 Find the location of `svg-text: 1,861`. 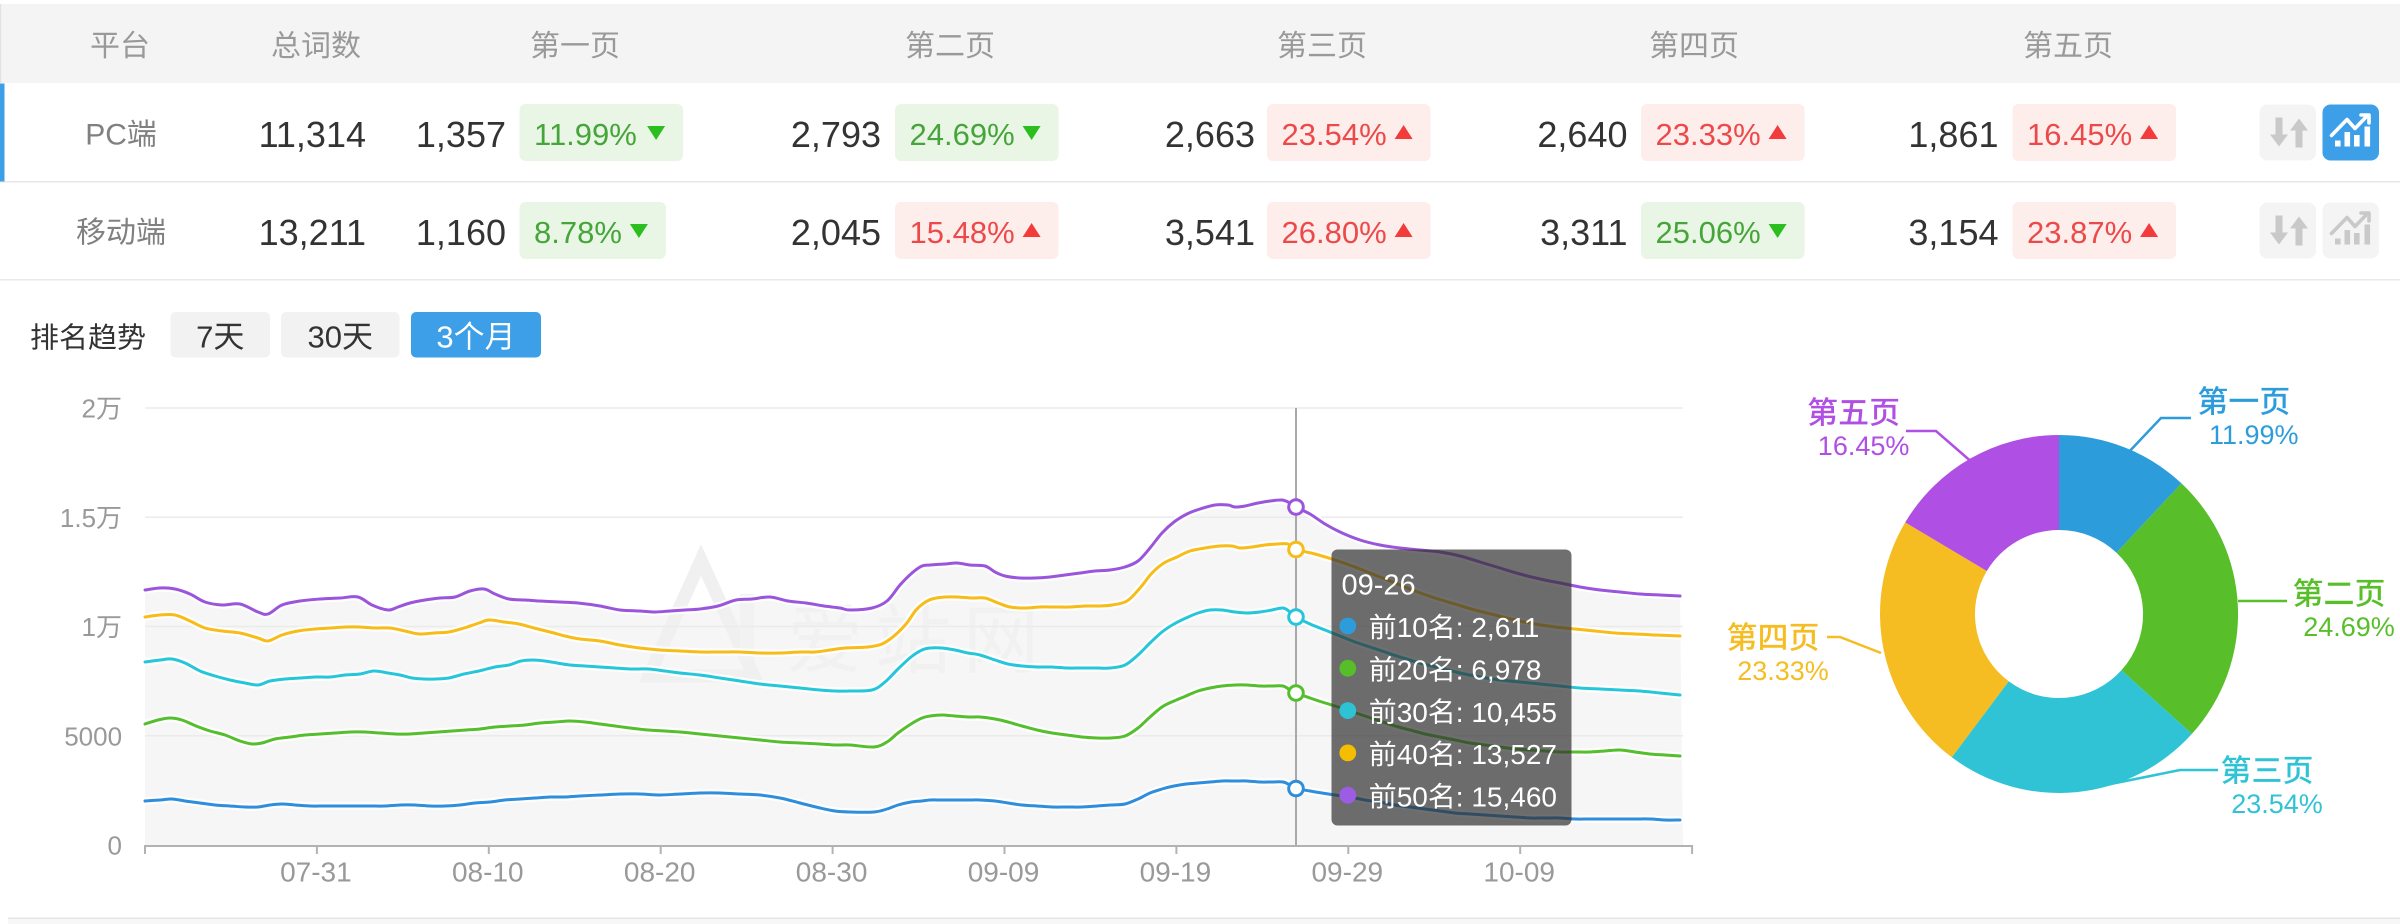

svg-text: 1,861 is located at coordinates (1953, 134).